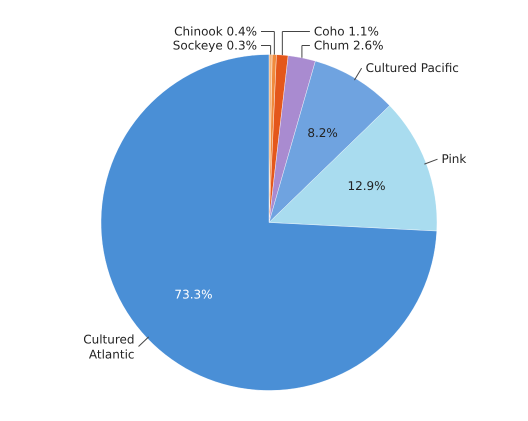 This screenshot has width=528, height=421. I want to click on slice-label: Pink, so click(454, 159).